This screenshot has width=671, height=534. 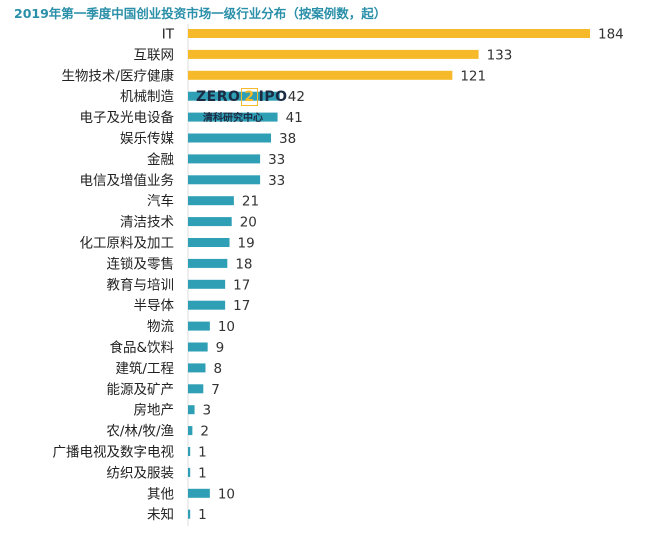 I want to click on category-label: 娱乐传媒, so click(x=147, y=139).